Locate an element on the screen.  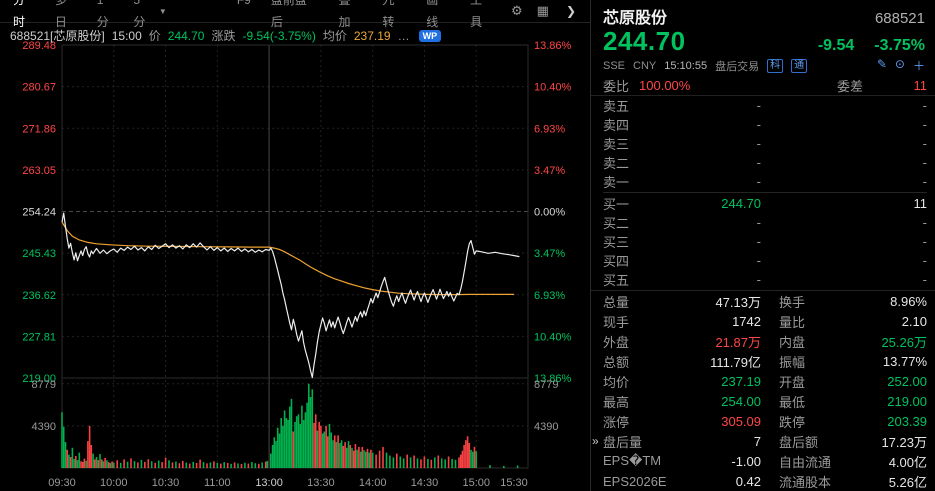
chart-avg-price: 237.19 is located at coordinates (372, 35).